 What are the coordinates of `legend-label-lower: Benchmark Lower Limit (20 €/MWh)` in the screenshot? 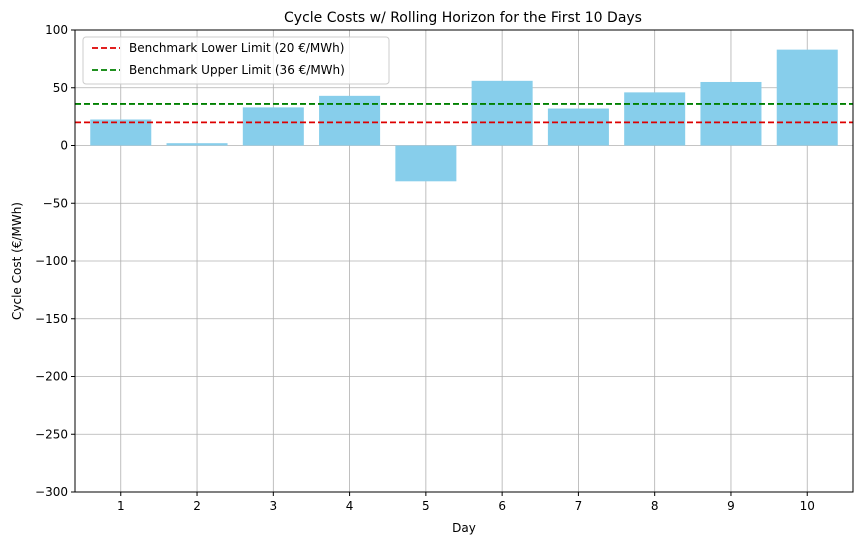 It's located at (236, 48).